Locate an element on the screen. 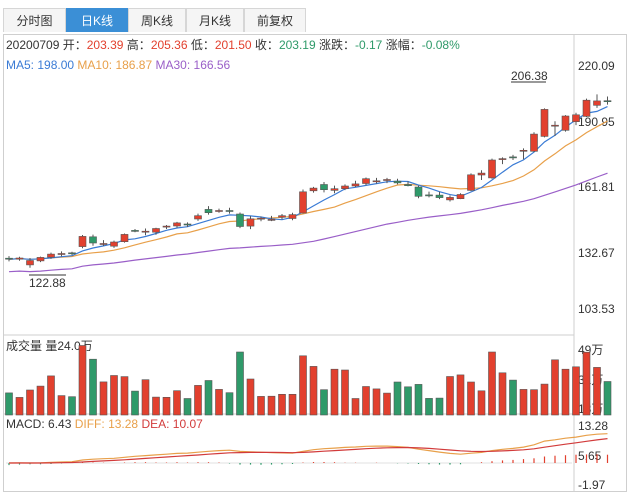 This screenshot has width=630, height=495. price-tick-3: 161.81 is located at coordinates (596, 187).